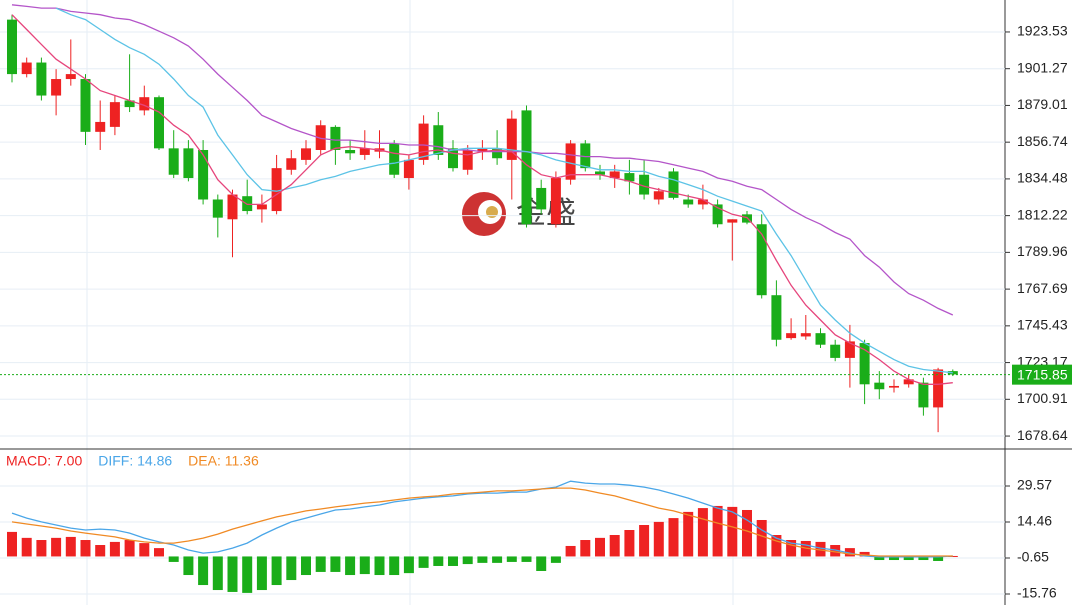 The width and height of the screenshot is (1072, 605). Describe the element at coordinates (1042, 141) in the screenshot. I see `y-tick-label: 1856.74` at that location.